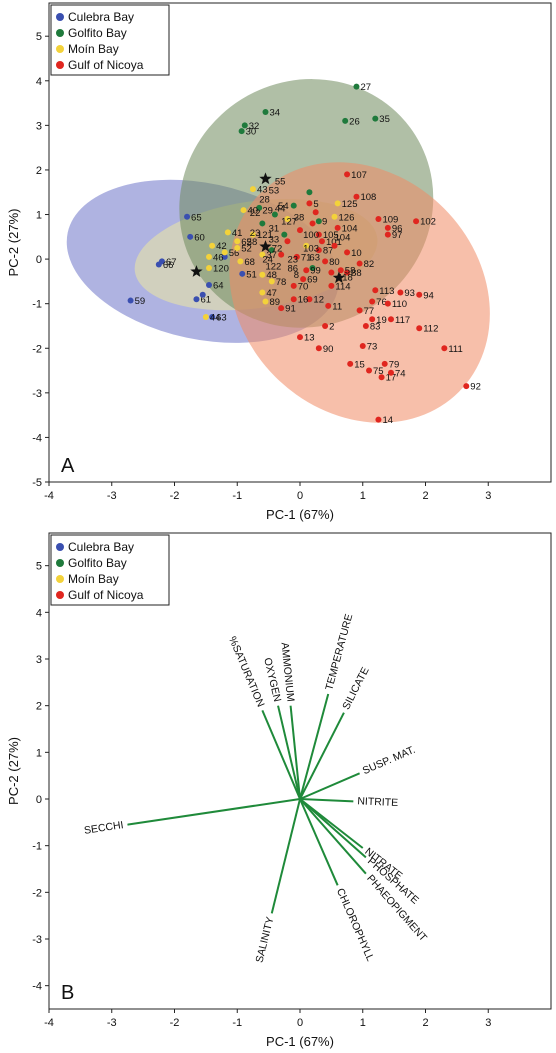 The width and height of the screenshot is (556, 1053). I want to click on legend-marker-culebra, so click(60, 547).